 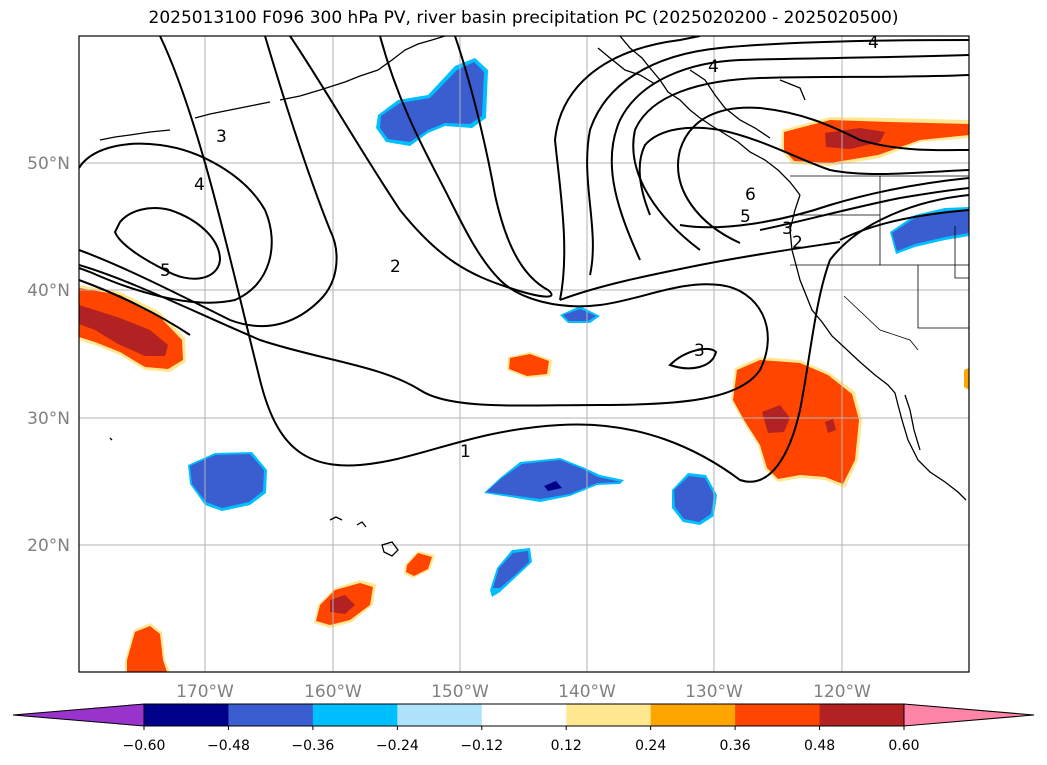 What do you see at coordinates (421, 167) in the screenshot?
I see `pv-contour-upper-a` at bounding box center [421, 167].